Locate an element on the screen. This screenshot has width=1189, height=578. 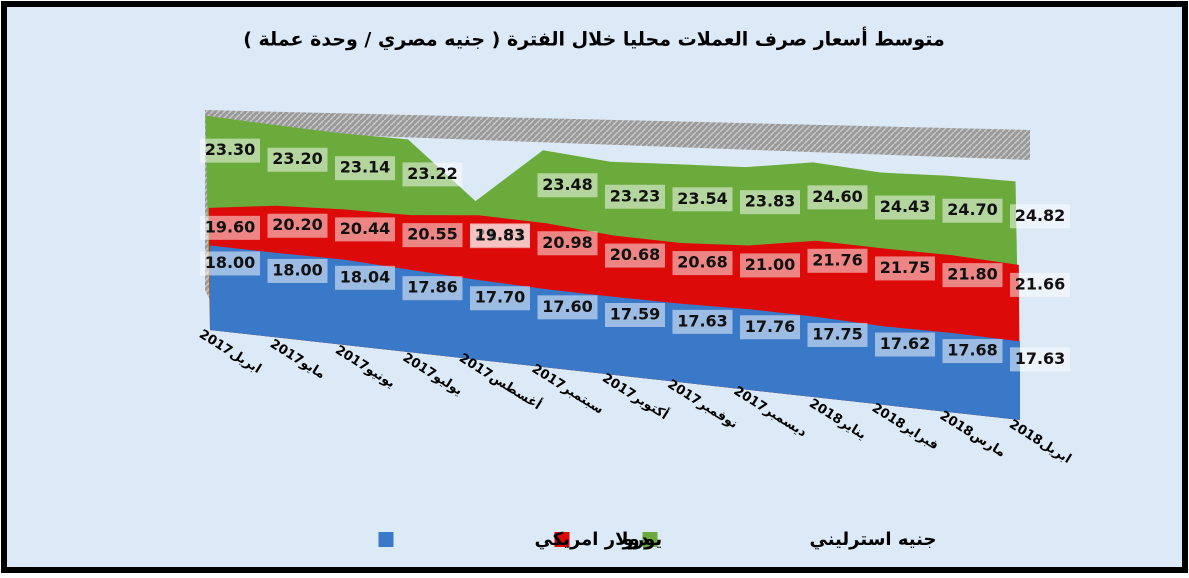
data-label: 17.68 is located at coordinates (972, 350).